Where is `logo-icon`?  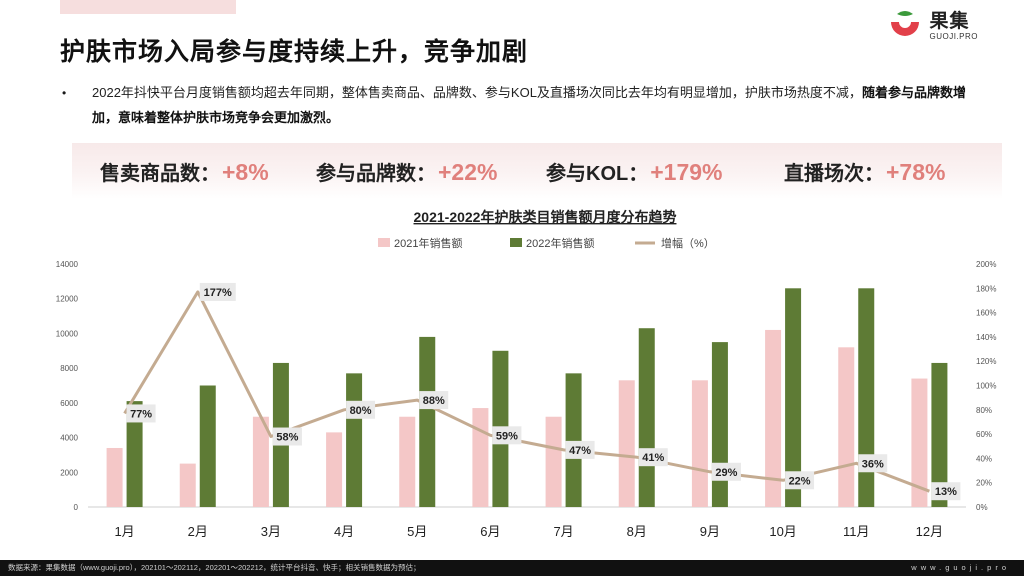 logo-icon is located at coordinates (905, 26).